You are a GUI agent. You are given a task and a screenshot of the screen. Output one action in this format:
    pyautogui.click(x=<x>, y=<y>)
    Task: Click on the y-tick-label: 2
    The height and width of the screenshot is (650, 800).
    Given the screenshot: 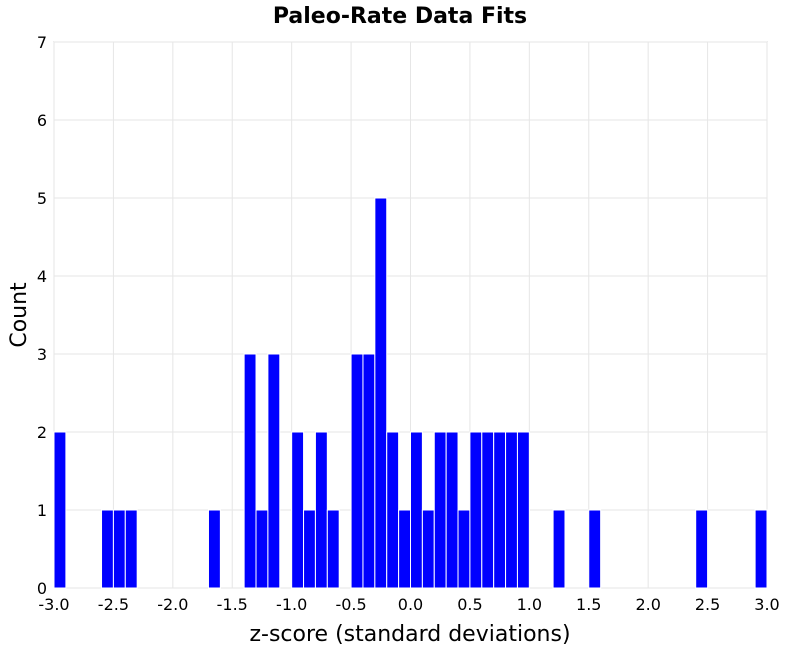 What is the action you would take?
    pyautogui.click(x=42, y=432)
    